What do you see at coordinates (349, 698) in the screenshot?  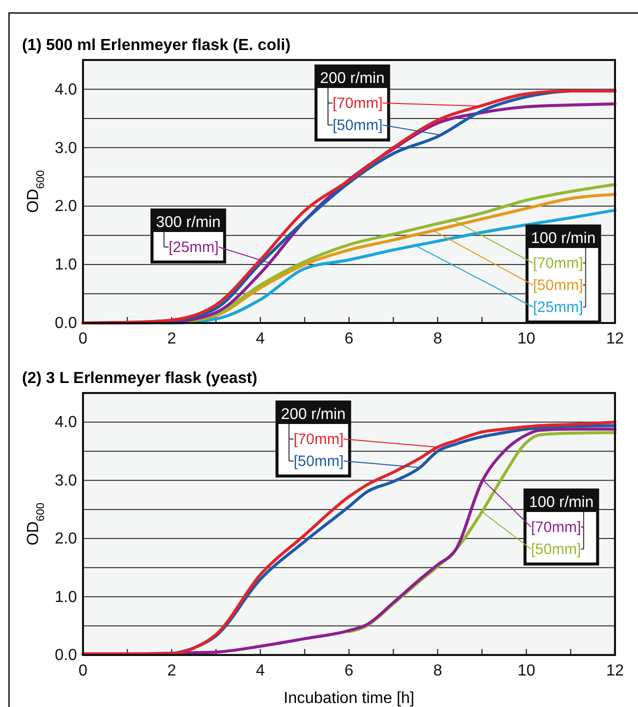 I see `x-axis-title: Incubation time [h]` at bounding box center [349, 698].